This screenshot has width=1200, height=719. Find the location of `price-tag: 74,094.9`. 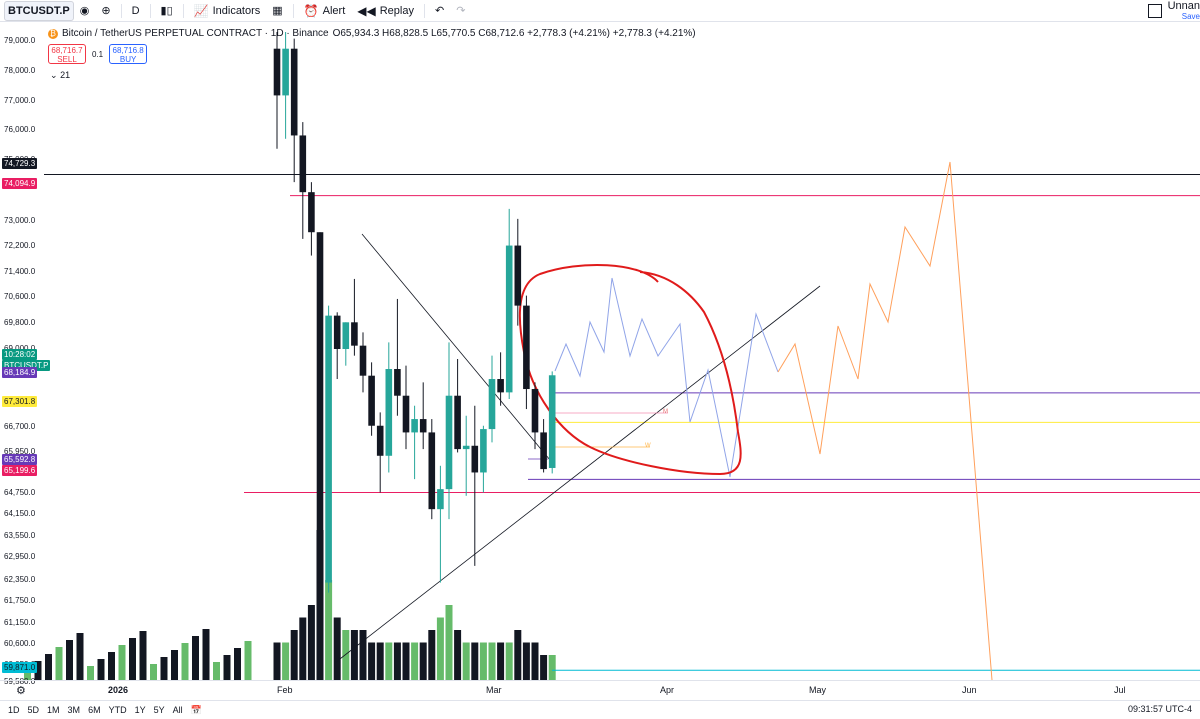

price-tag: 74,094.9 is located at coordinates (20, 183).